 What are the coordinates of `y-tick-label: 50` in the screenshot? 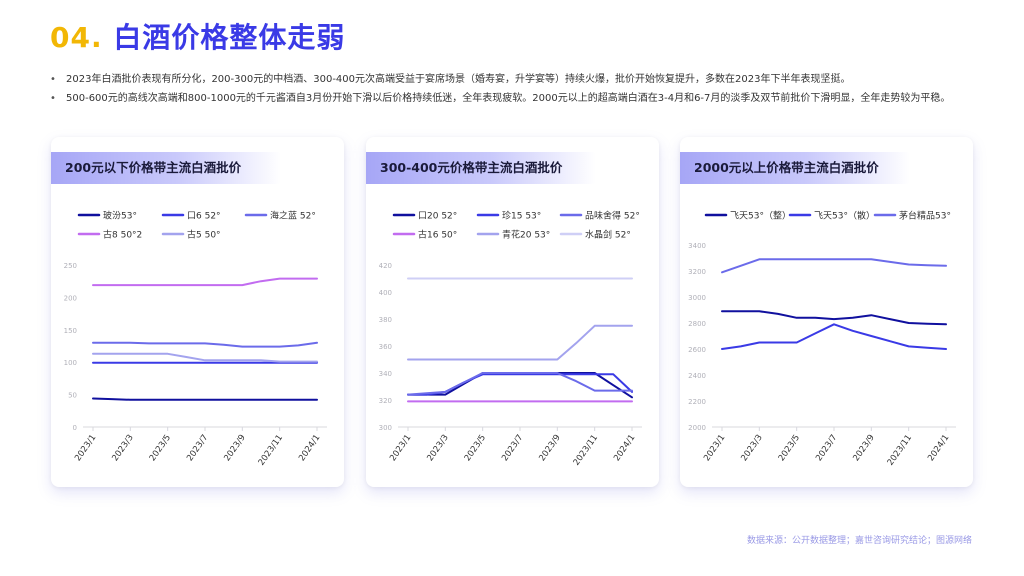 It's located at (72, 396).